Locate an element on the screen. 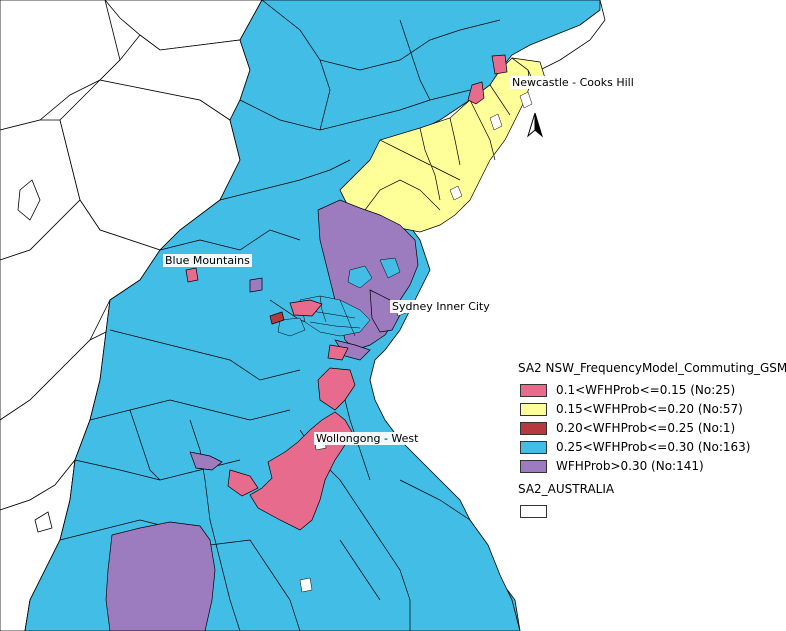 This screenshot has height=631, width=786. legend-item-label: 0.20<WFHProb<=0.25 (No:1) is located at coordinates (646, 428).